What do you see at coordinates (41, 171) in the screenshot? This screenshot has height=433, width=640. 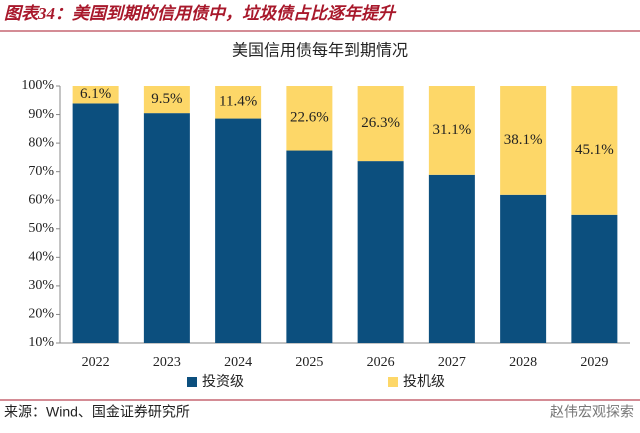 I see `y-tick-label: 70%` at bounding box center [41, 171].